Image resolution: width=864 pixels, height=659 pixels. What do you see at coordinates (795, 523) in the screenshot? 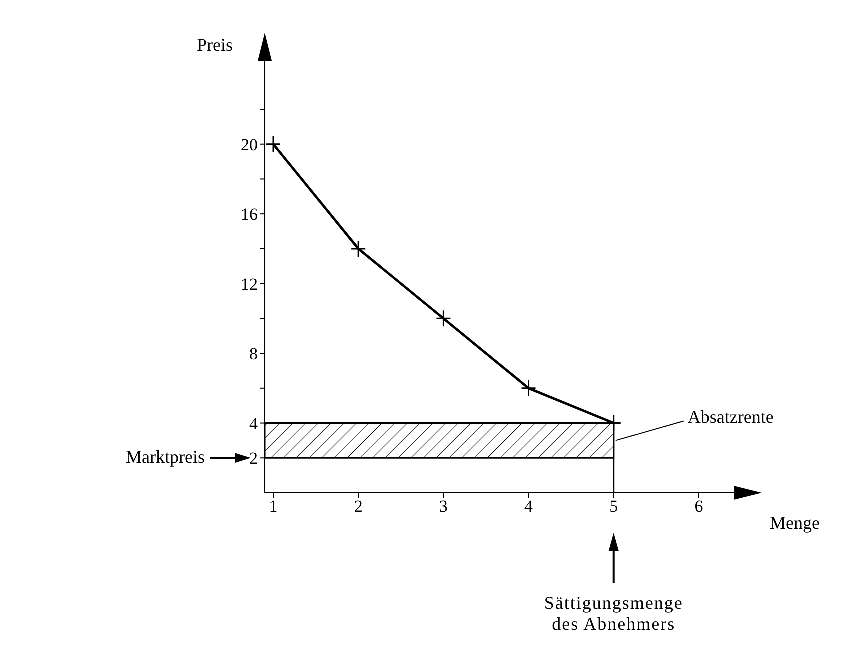
I see `x-axis-title: Menge` at bounding box center [795, 523].